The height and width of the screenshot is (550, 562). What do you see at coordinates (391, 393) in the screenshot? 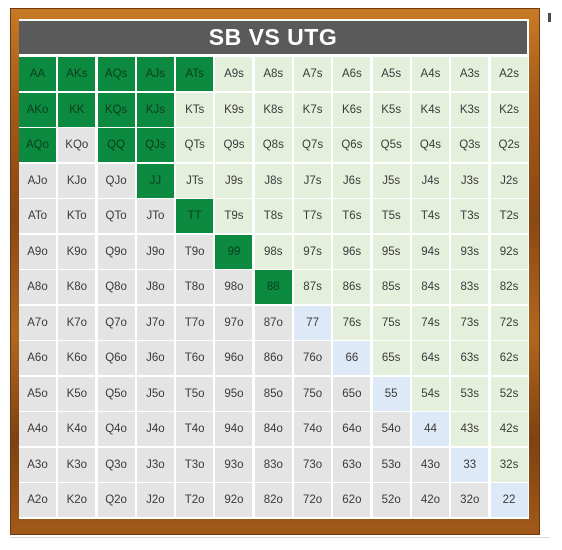
I see `hand-cell: 55` at bounding box center [391, 393].